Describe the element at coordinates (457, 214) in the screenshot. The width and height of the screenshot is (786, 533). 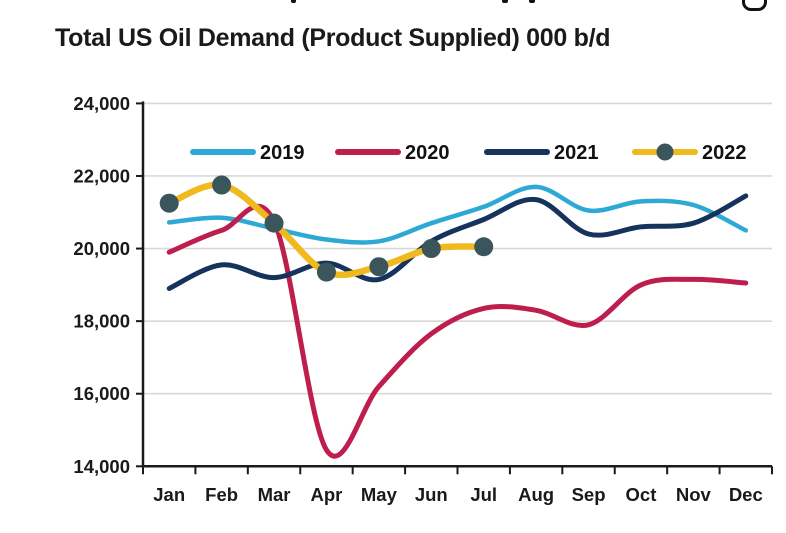
I see `series-line-2019` at that location.